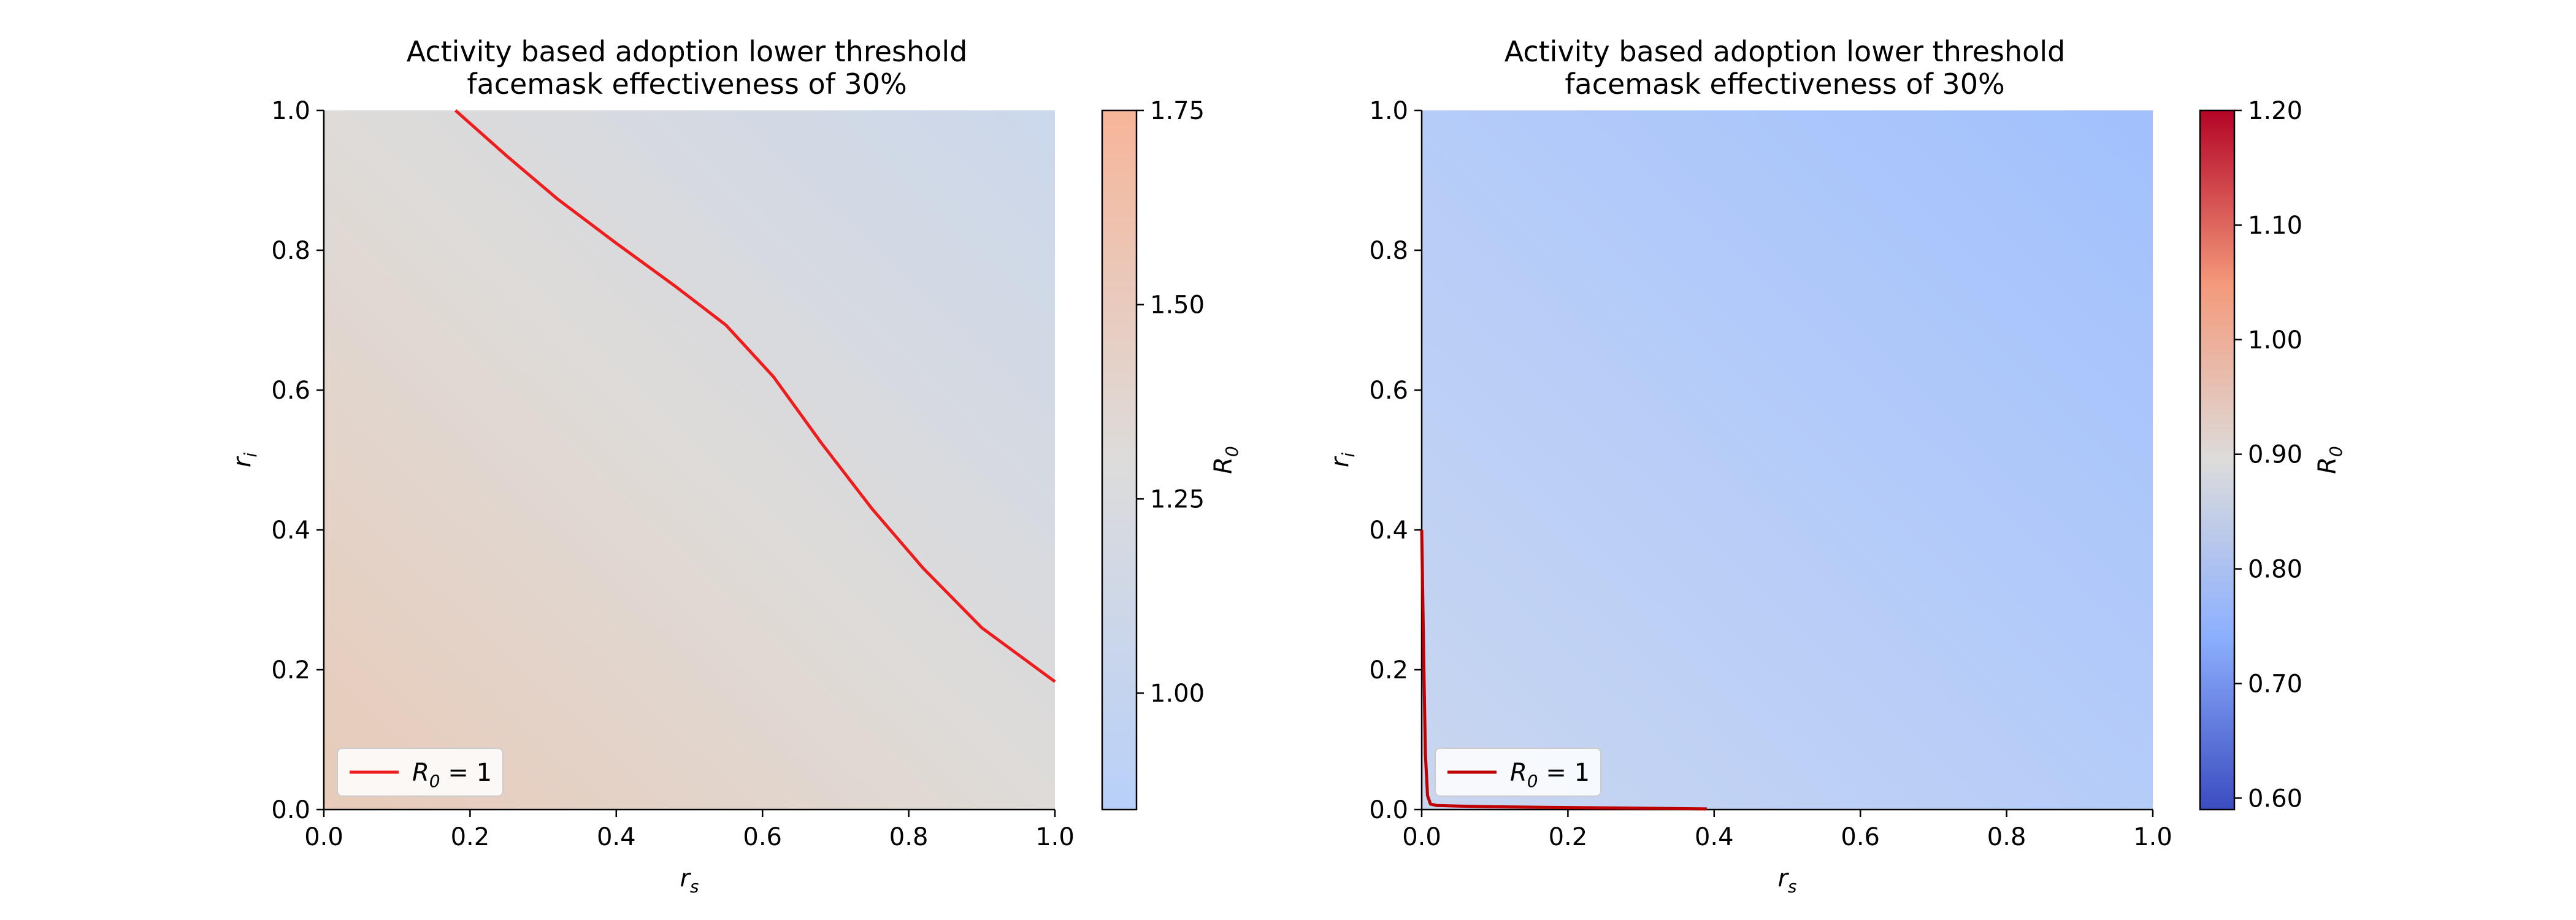 The width and height of the screenshot is (2576, 920). I want to click on colorbar-tick-label: 0.80, so click(2275, 570).